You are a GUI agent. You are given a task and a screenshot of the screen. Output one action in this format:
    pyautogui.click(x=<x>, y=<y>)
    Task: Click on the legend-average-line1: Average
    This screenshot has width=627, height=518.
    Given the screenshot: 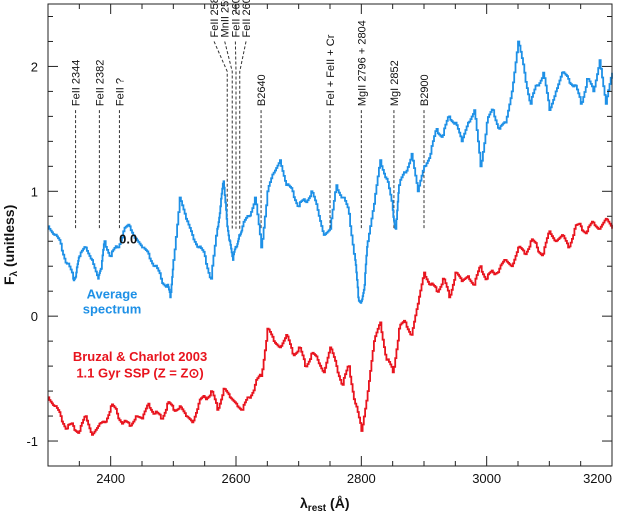 What is the action you would take?
    pyautogui.click(x=112, y=294)
    